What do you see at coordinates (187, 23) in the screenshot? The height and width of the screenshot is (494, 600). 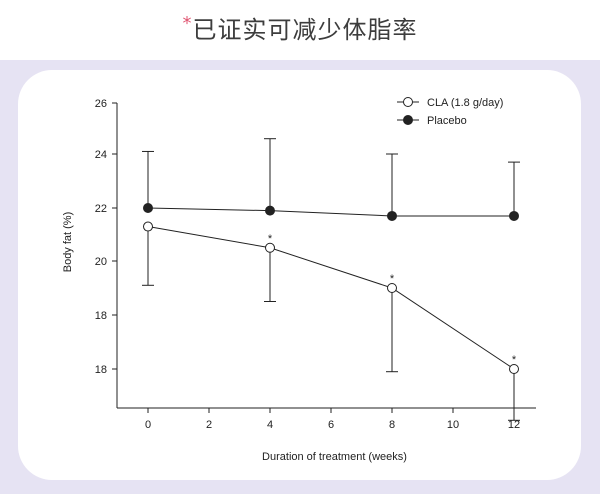 I see `banner-asterisk: *` at bounding box center [187, 23].